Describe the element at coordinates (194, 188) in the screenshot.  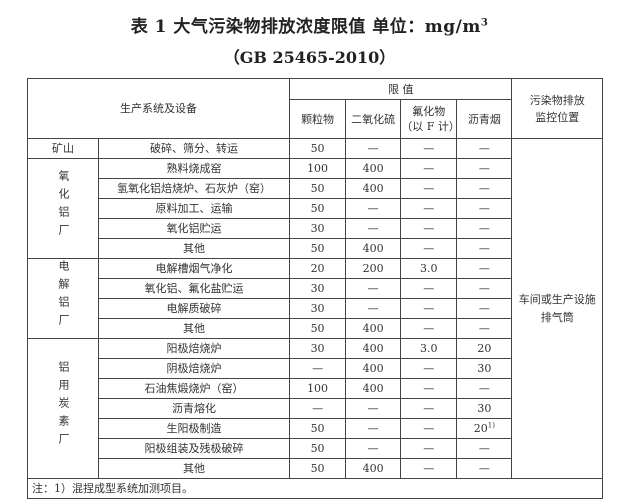
I see `equipment-cell: 氢氧化铝焙烧炉、石灰炉（窑）` at that location.